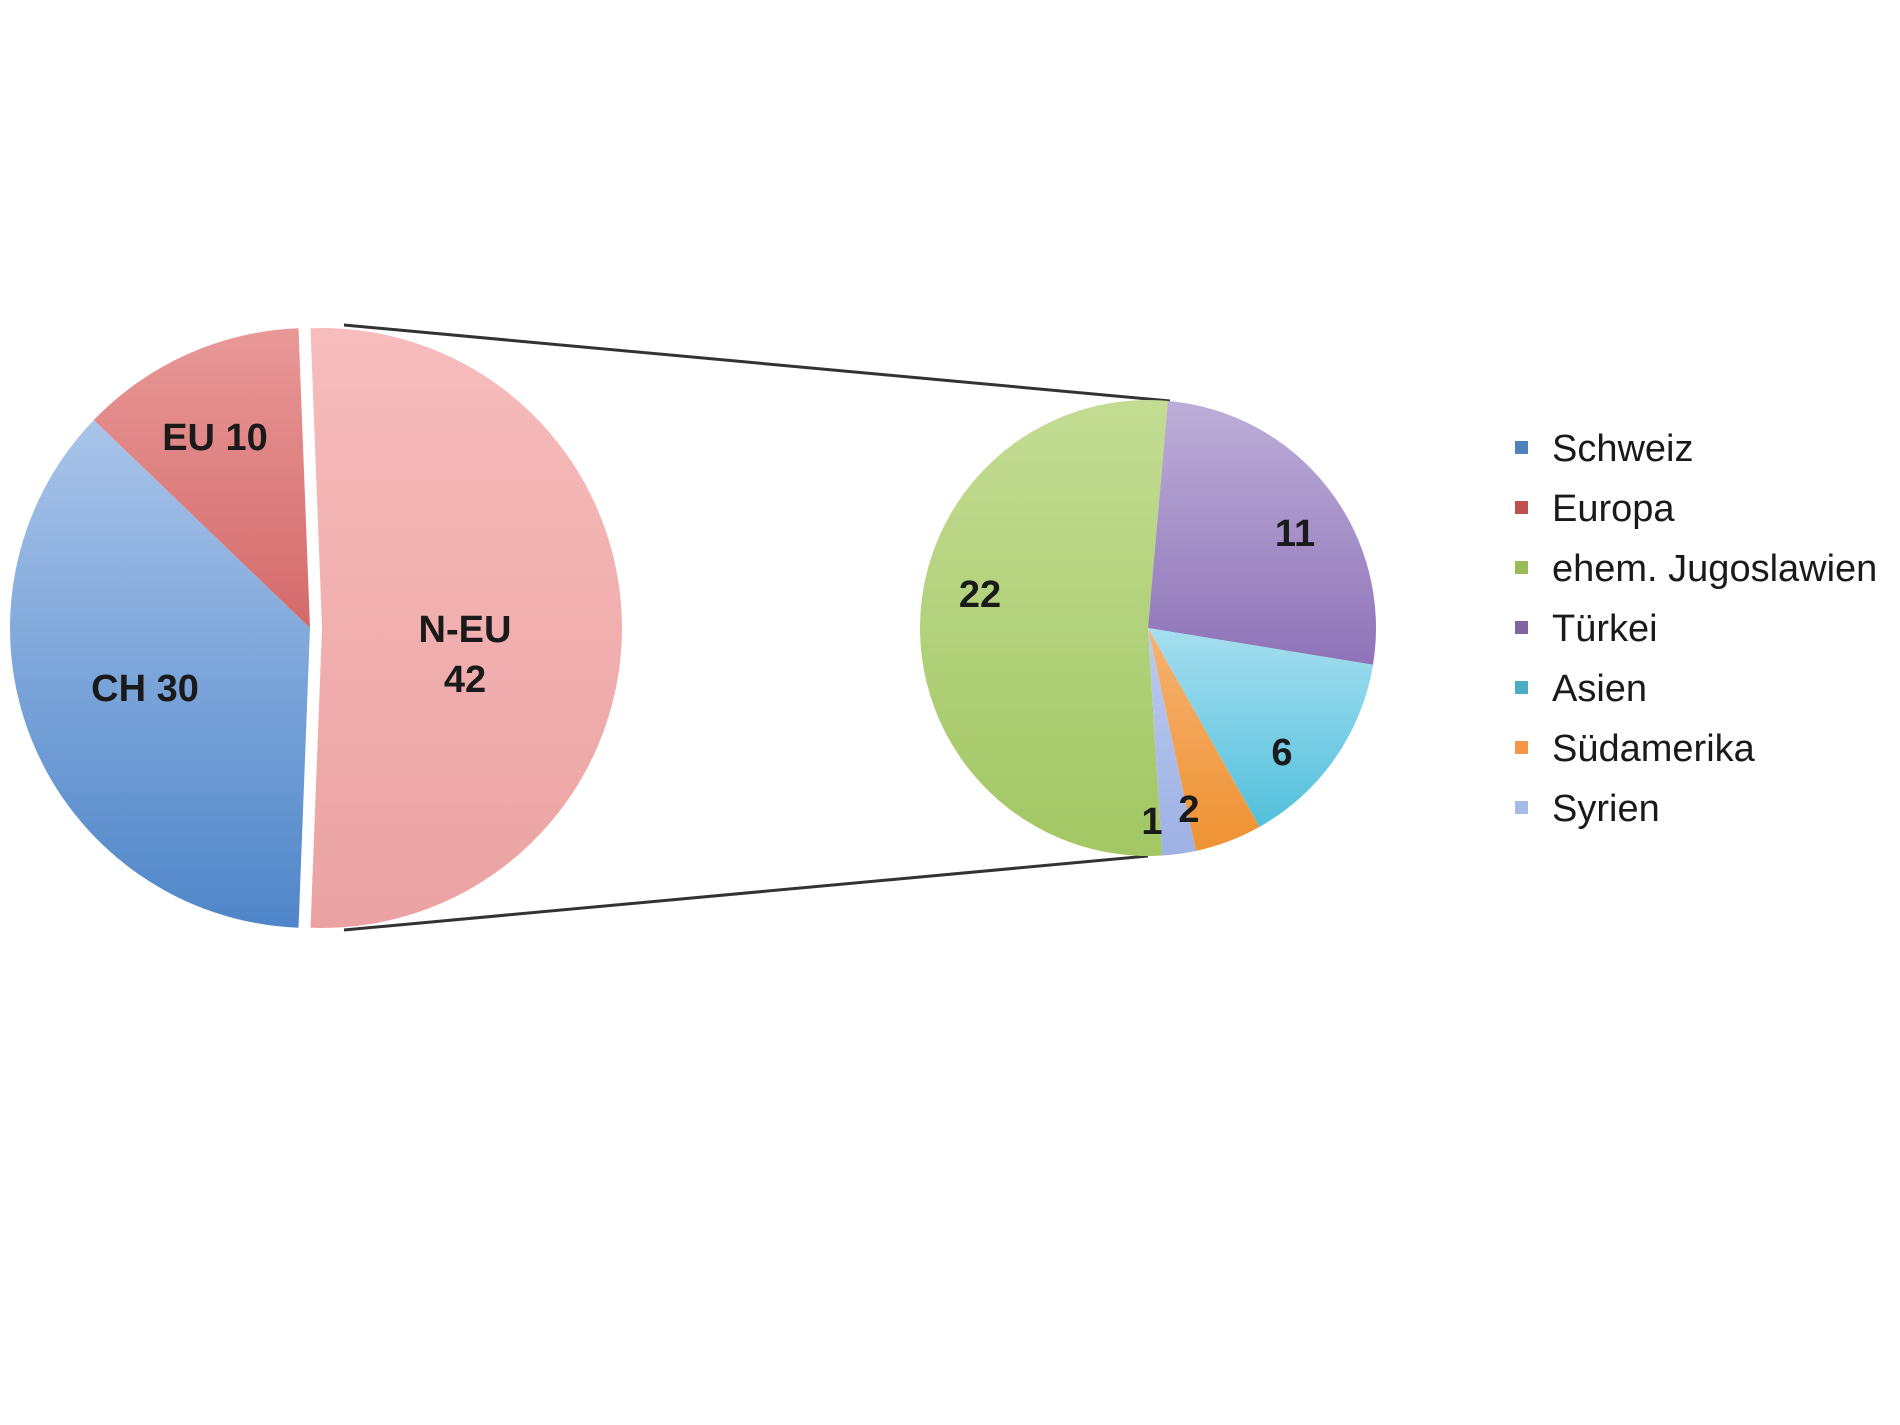 The height and width of the screenshot is (1425, 1900). What do you see at coordinates (1521, 507) in the screenshot?
I see `legend-swatch-europa` at bounding box center [1521, 507].